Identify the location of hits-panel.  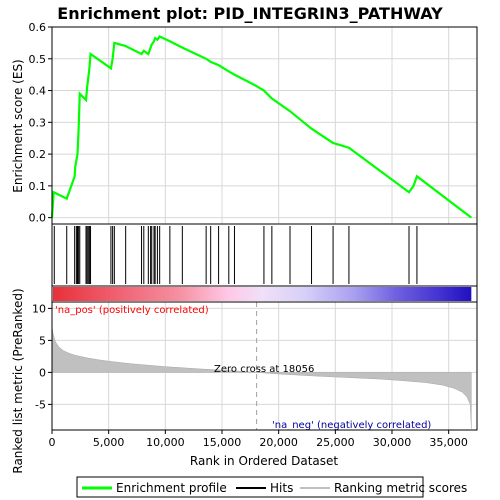
(264, 255).